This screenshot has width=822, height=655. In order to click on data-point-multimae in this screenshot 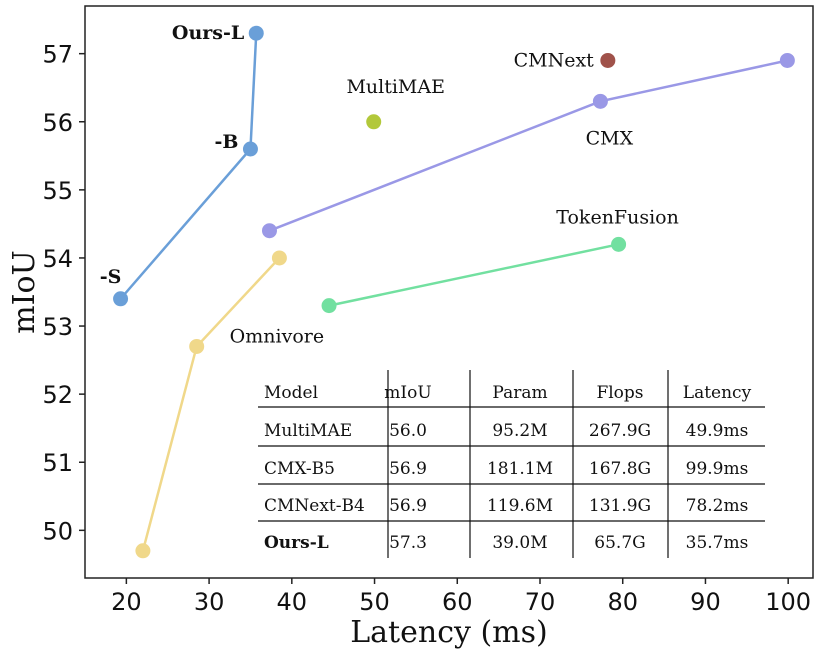, I will do `click(374, 122)`.